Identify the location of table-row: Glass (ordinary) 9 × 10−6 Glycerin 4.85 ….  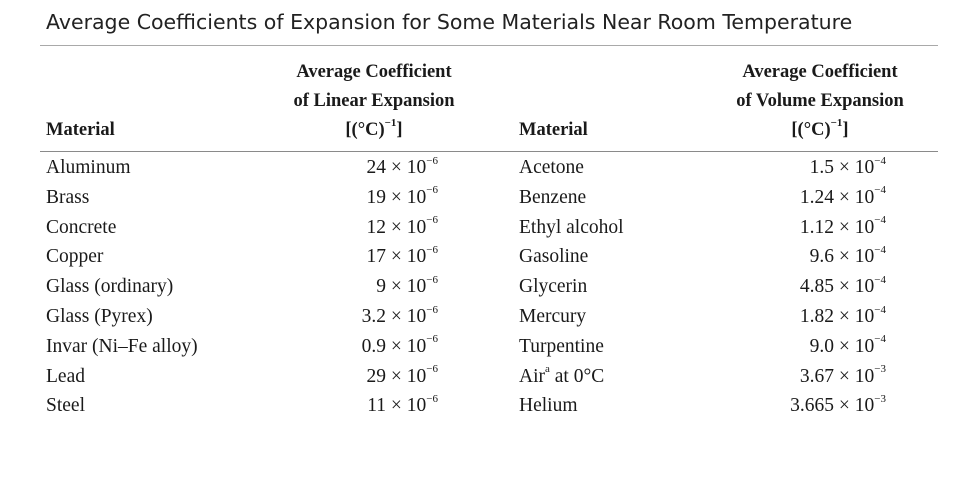
(483, 287).